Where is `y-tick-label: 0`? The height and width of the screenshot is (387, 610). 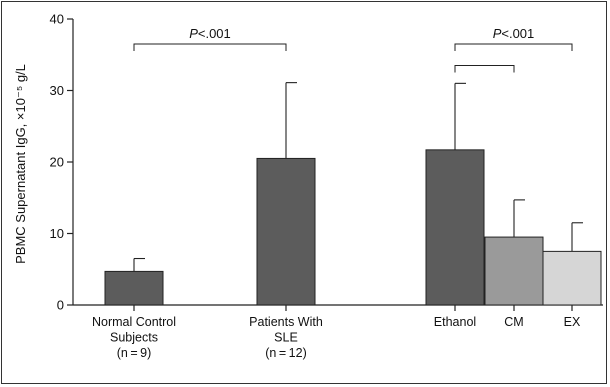 y-tick-label: 0 is located at coordinates (60, 305).